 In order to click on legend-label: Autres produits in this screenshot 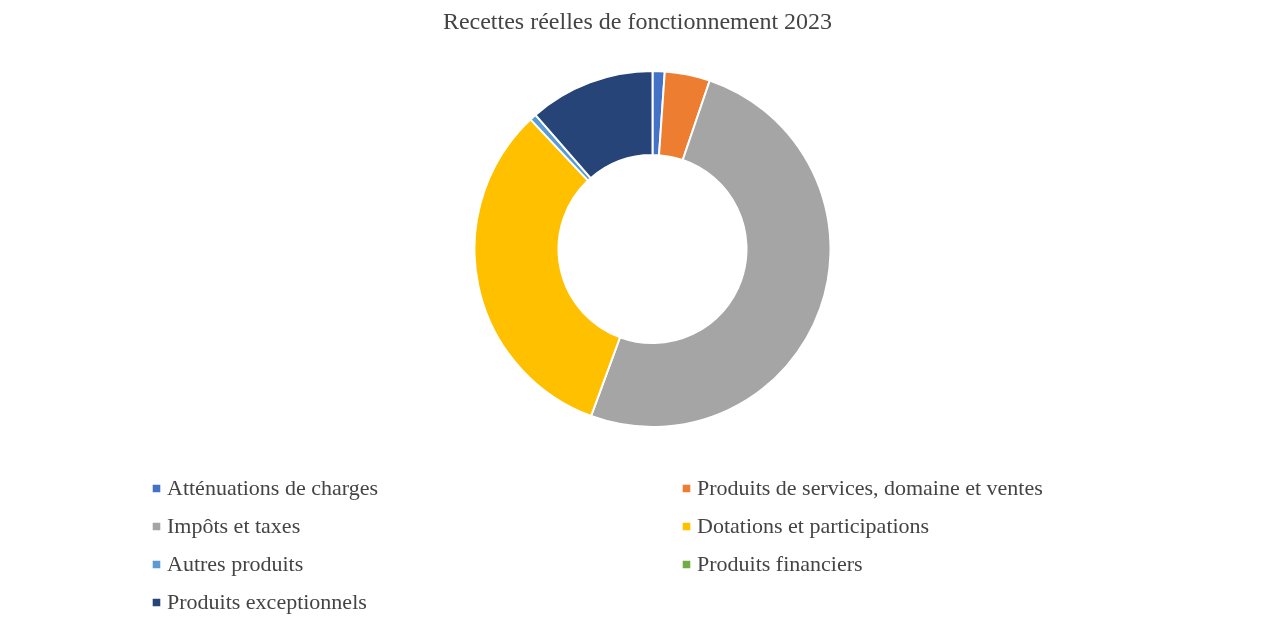, I will do `click(235, 564)`.